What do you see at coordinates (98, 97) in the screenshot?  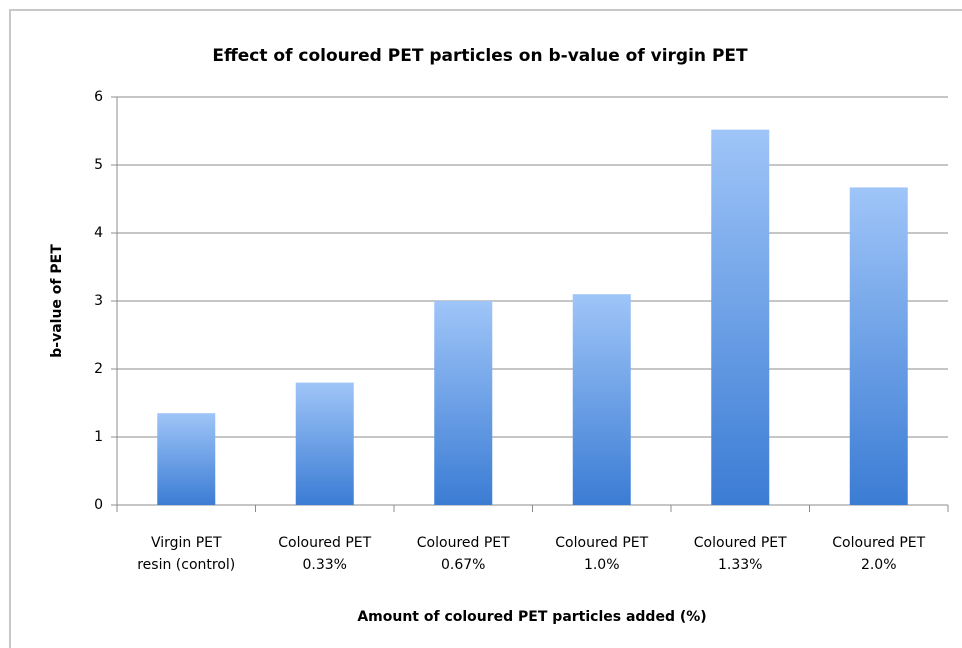 I see `y-tick-label: 6` at bounding box center [98, 97].